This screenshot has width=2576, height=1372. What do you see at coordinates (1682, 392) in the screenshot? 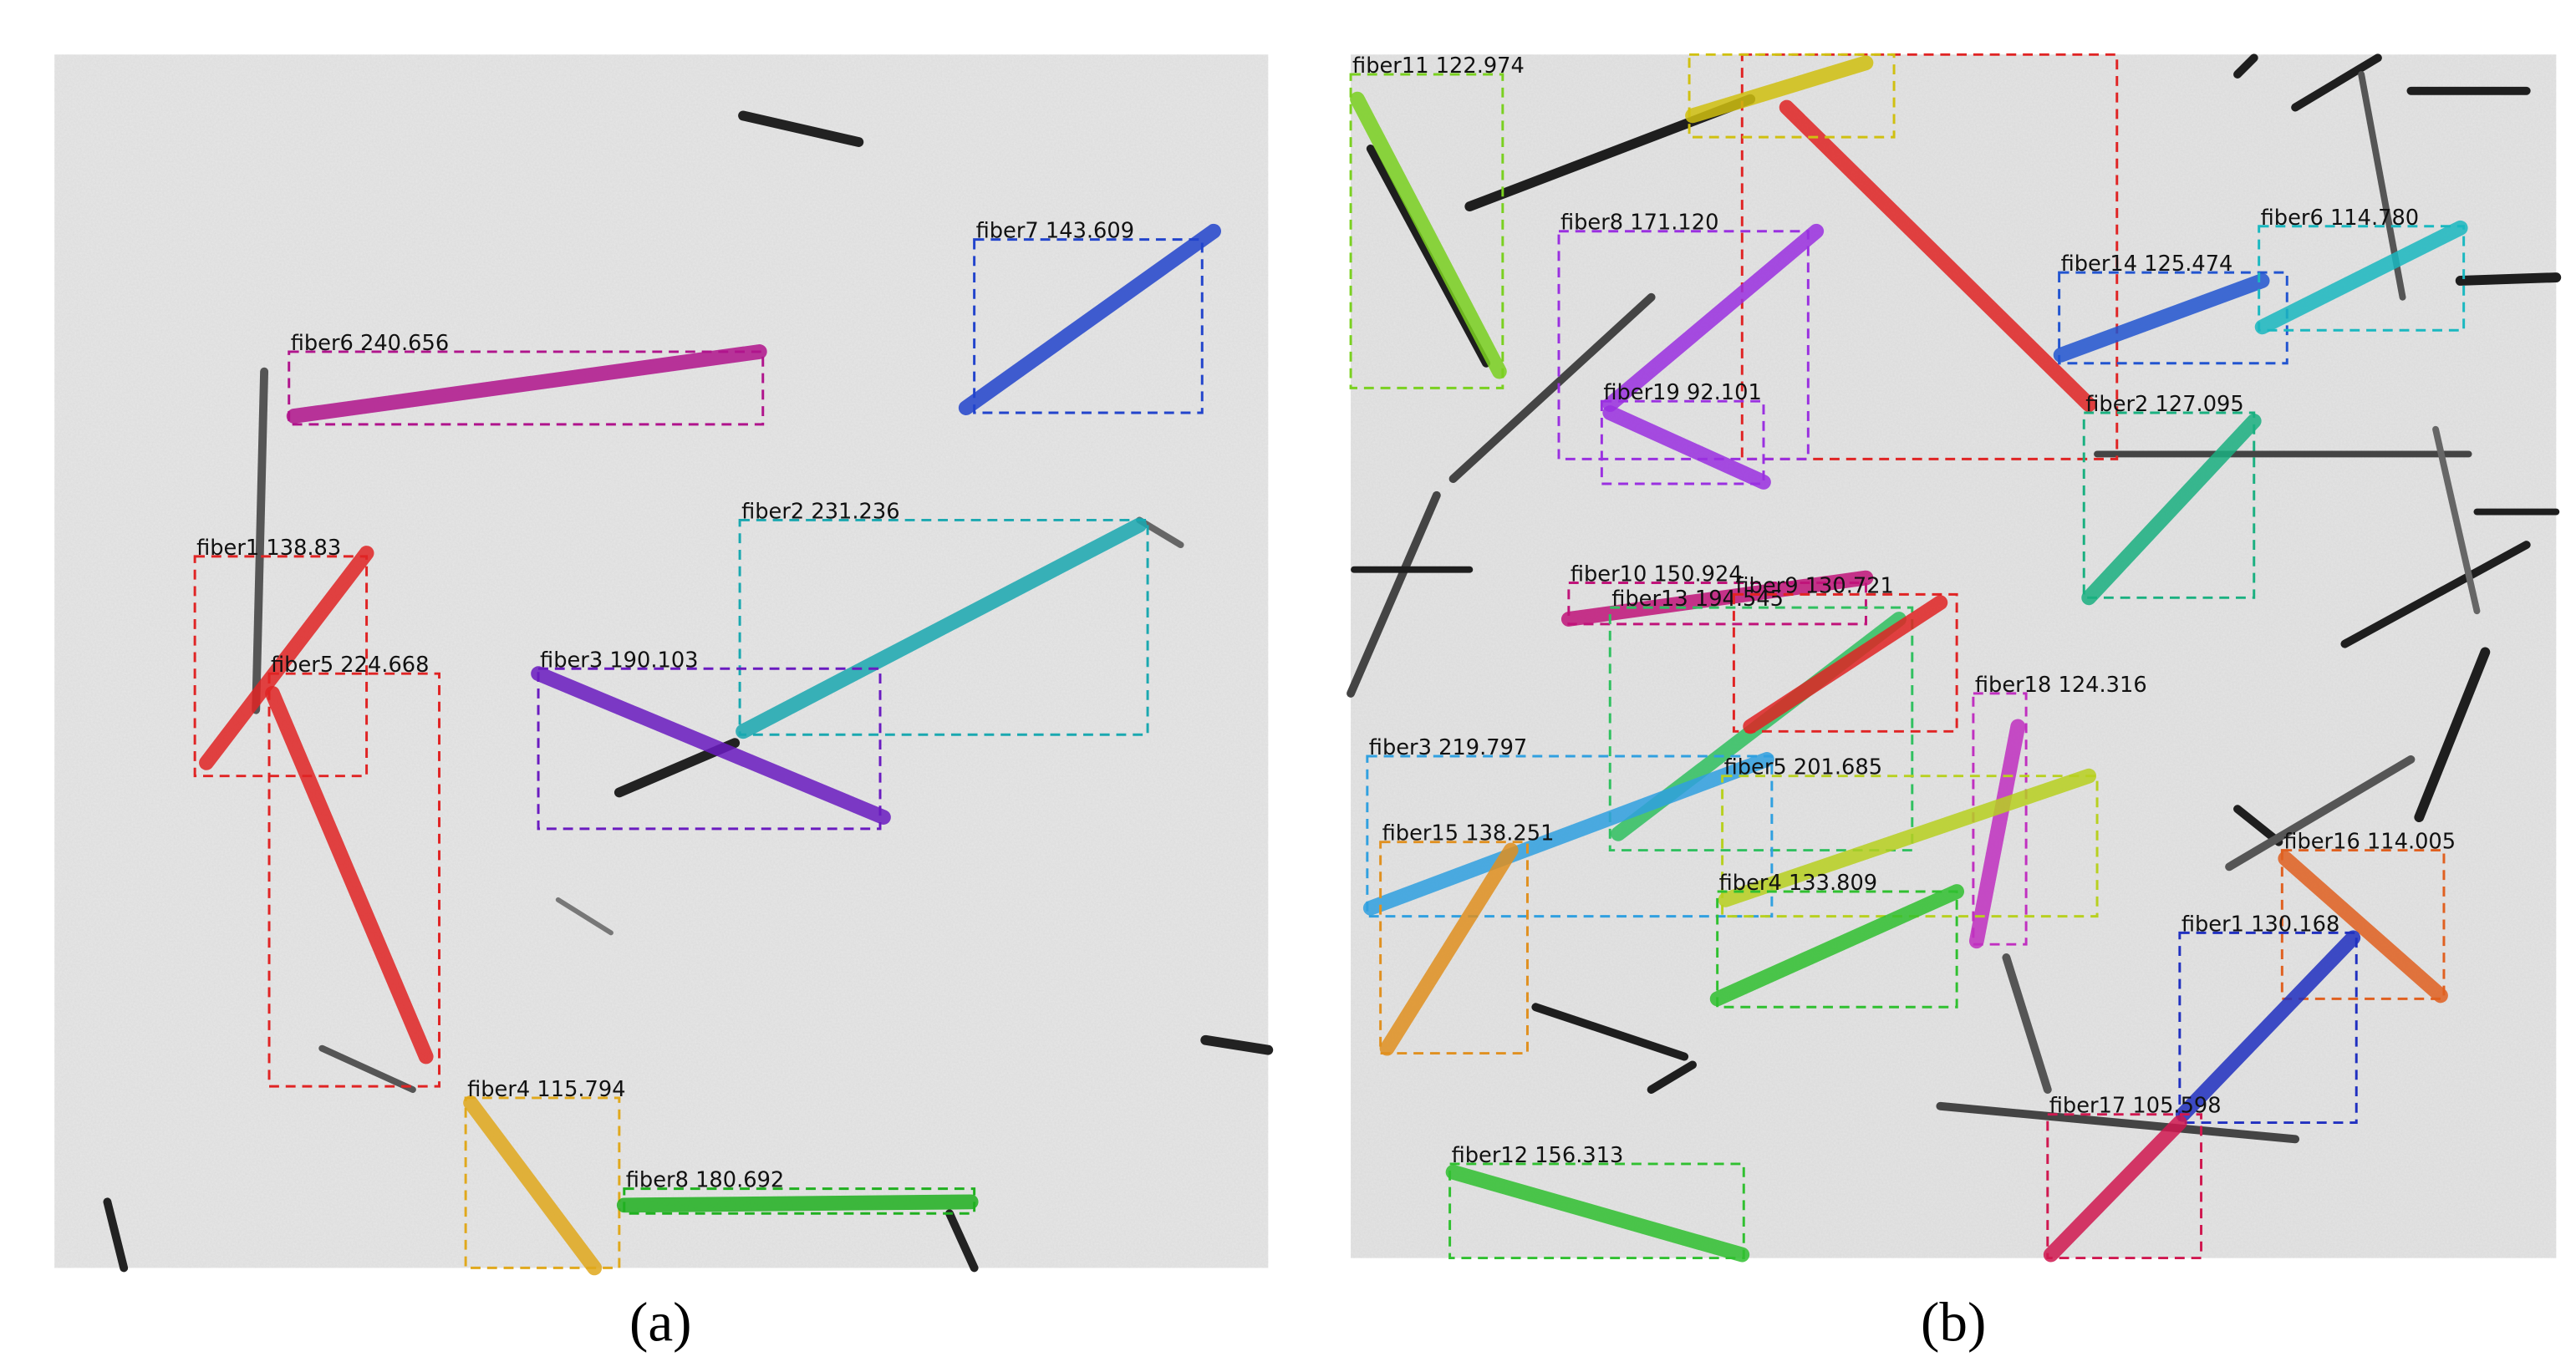
I see `fiber-label: fiber19 92.101` at bounding box center [1682, 392].